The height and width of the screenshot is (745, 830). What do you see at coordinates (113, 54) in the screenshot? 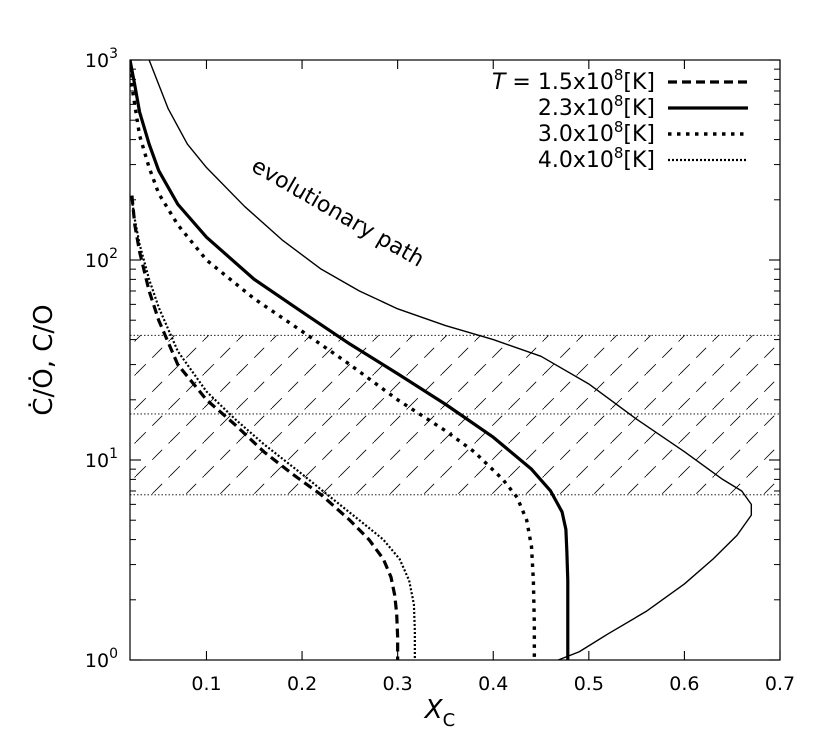
I see `y-tick-exponent: 3` at bounding box center [113, 54].